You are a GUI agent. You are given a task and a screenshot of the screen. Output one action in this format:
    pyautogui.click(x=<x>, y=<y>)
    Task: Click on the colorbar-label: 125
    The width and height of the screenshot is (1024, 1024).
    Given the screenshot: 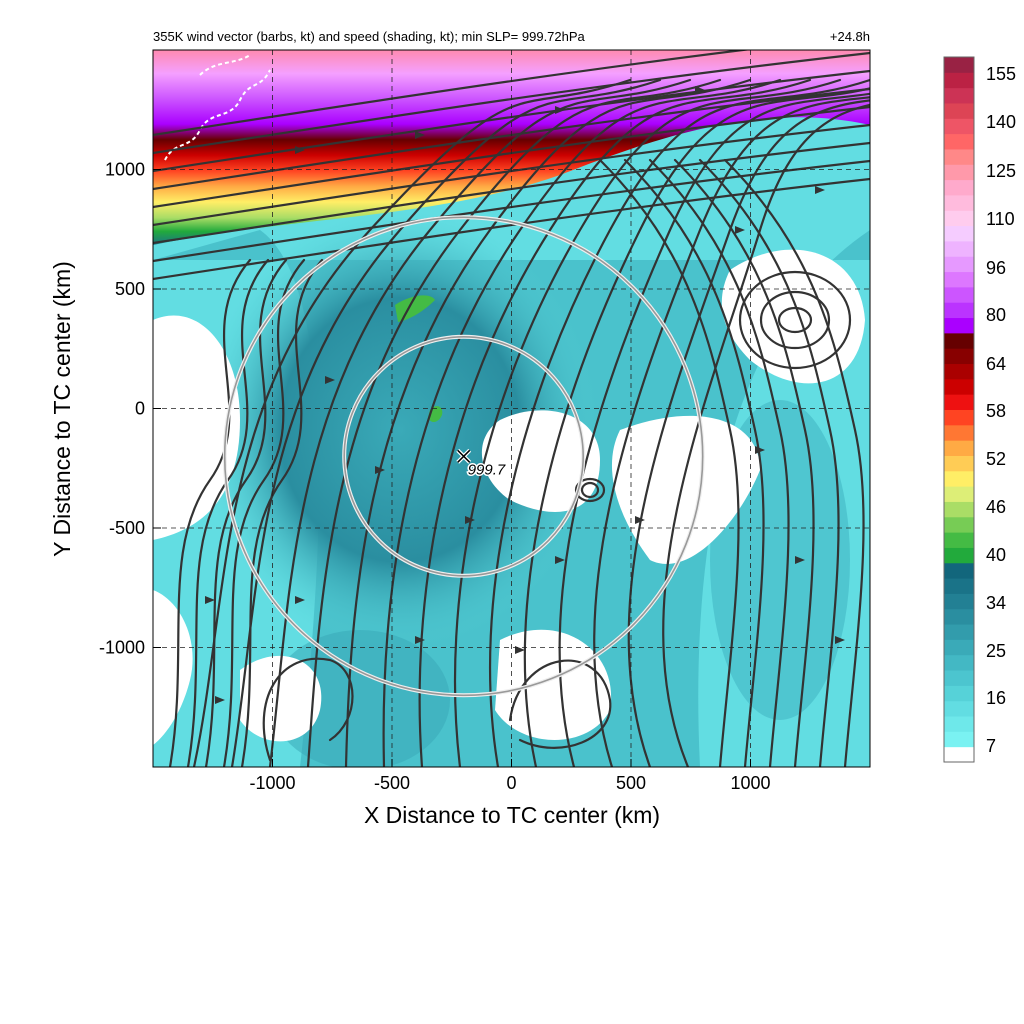 What is the action you would take?
    pyautogui.click(x=1001, y=171)
    